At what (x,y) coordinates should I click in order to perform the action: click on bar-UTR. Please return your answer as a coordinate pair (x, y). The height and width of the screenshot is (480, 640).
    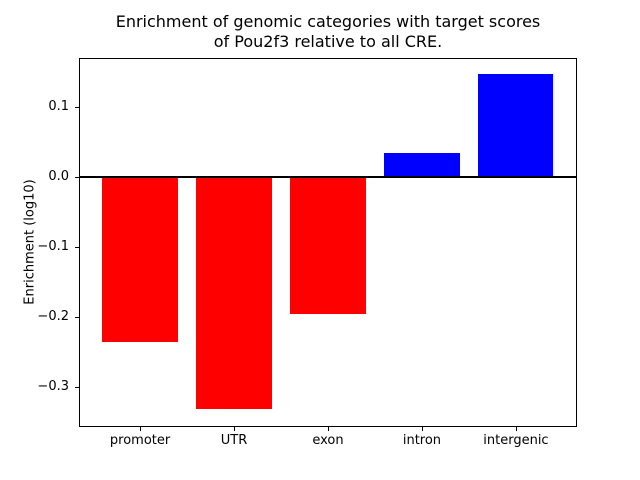
    Looking at the image, I should click on (234, 293).